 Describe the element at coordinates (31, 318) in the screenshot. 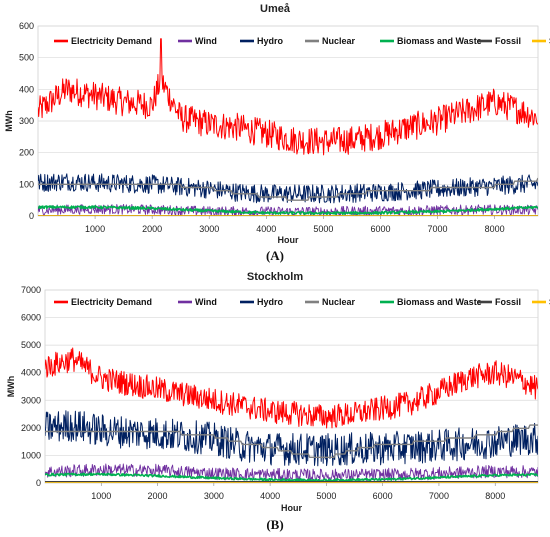

I see `y-tick-label: 6000` at that location.